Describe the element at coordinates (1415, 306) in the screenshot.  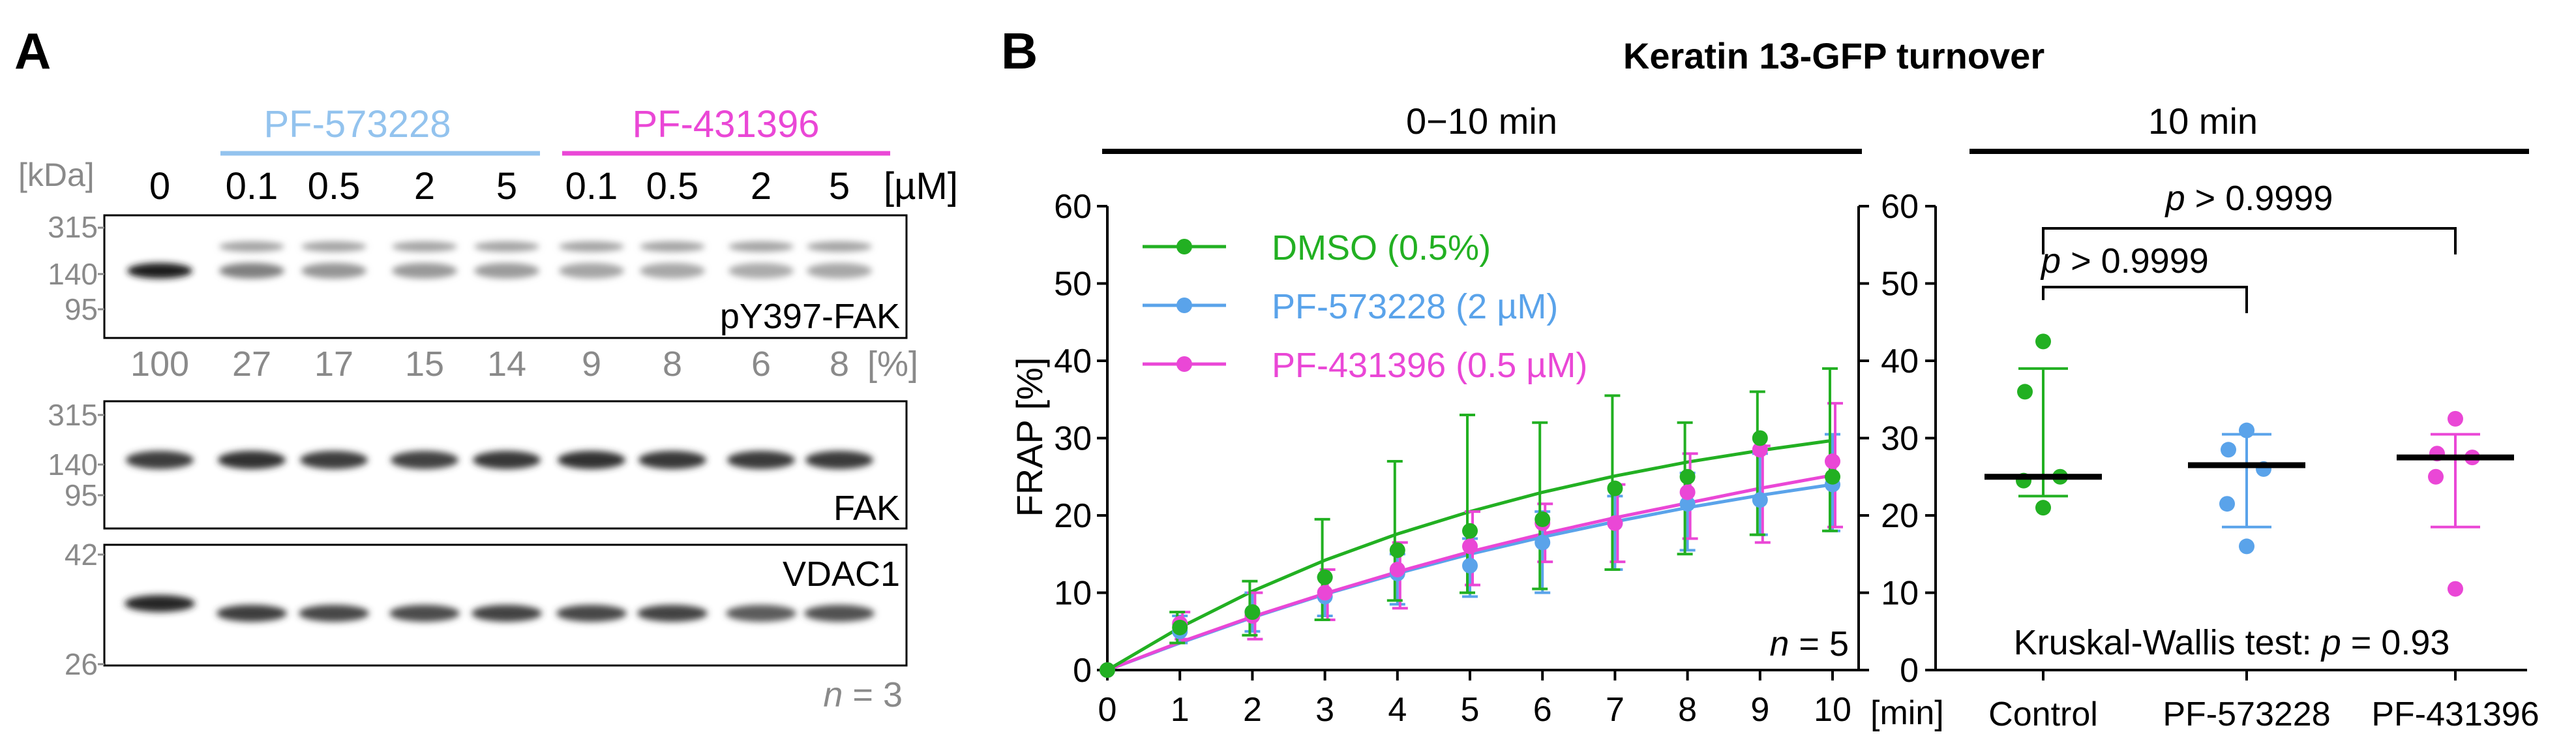
I see `legend-label-1: PF-573228 (2 µM)` at that location.